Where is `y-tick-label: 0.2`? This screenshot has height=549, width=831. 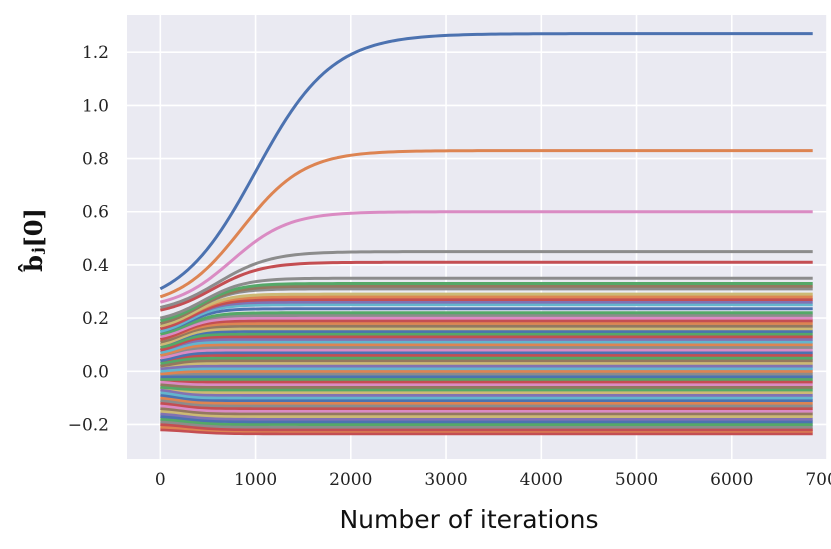 y-tick-label: 0.2 is located at coordinates (95, 319).